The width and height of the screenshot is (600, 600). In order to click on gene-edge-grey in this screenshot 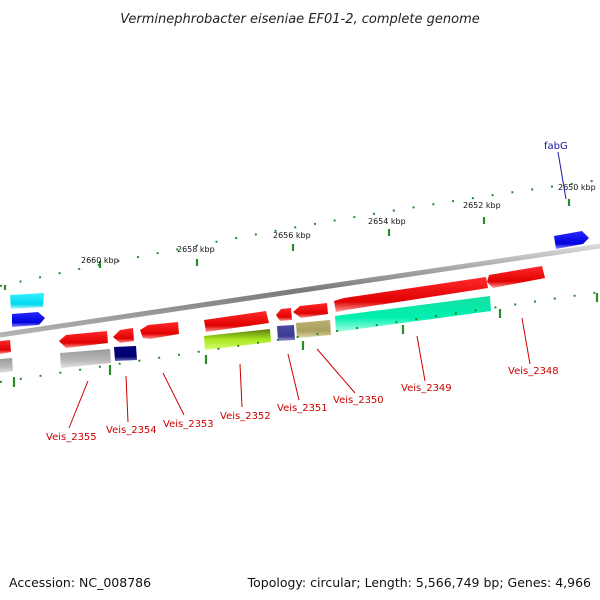, I will do `click(6, 365)`.